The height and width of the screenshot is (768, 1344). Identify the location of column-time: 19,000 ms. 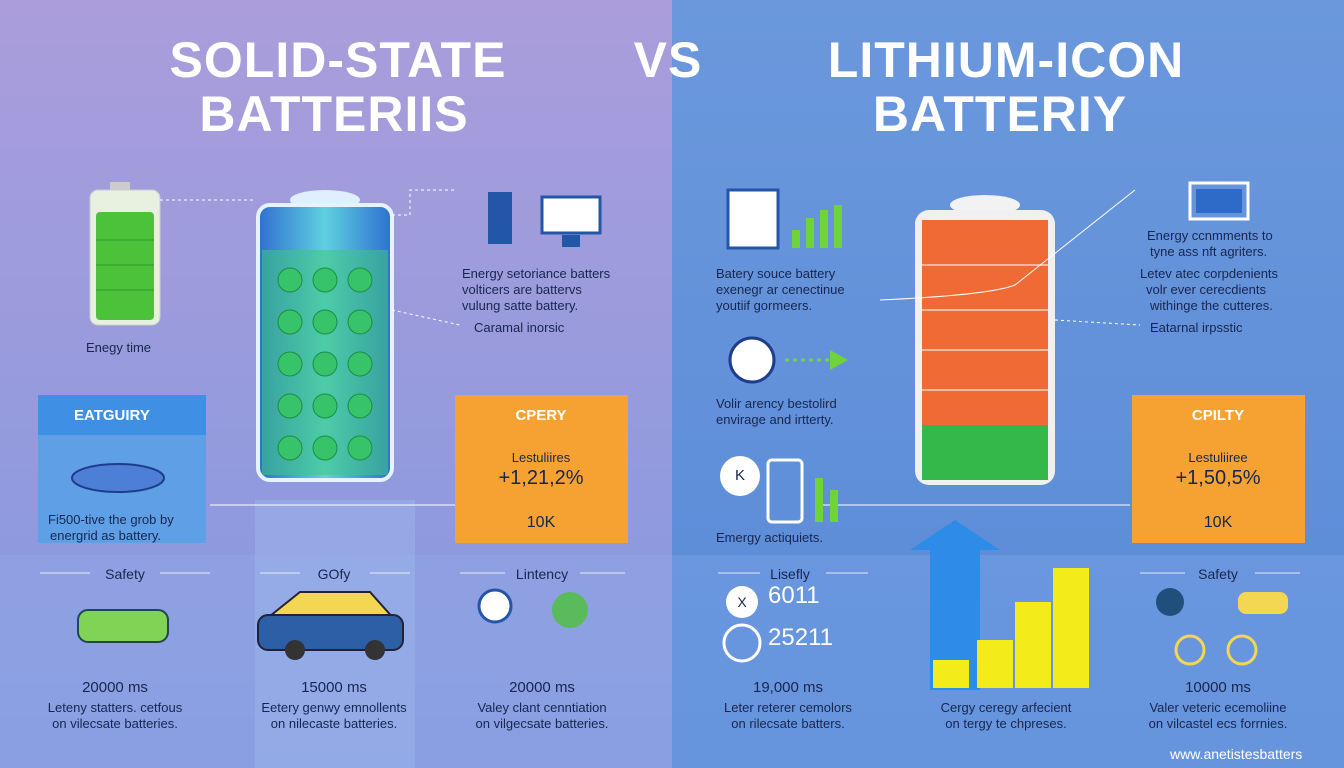
(788, 687).